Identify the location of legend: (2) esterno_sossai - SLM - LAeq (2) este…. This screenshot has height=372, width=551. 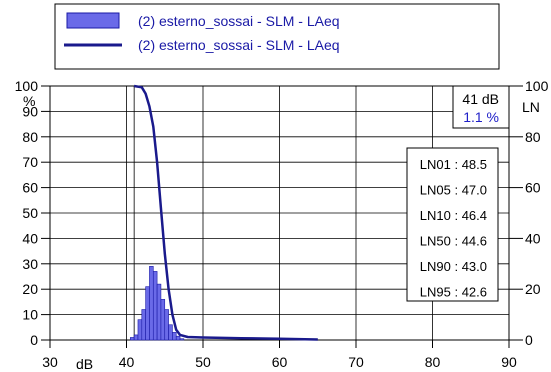
(277, 36).